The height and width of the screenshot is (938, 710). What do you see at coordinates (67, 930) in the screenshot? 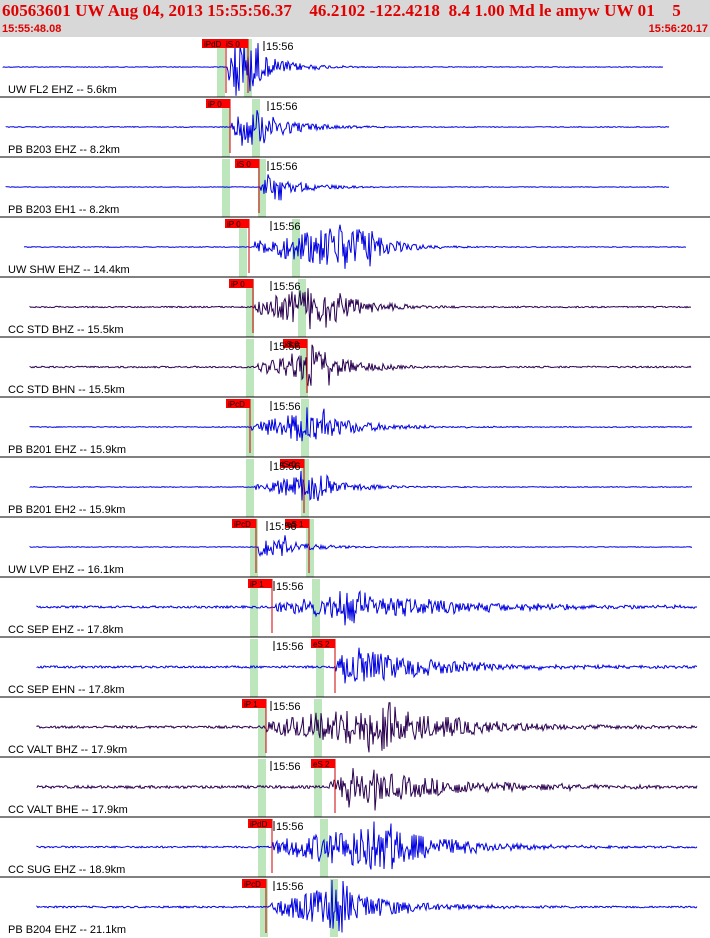
I see `station-label: PB B204 EHZ -- 21.1km` at bounding box center [67, 930].